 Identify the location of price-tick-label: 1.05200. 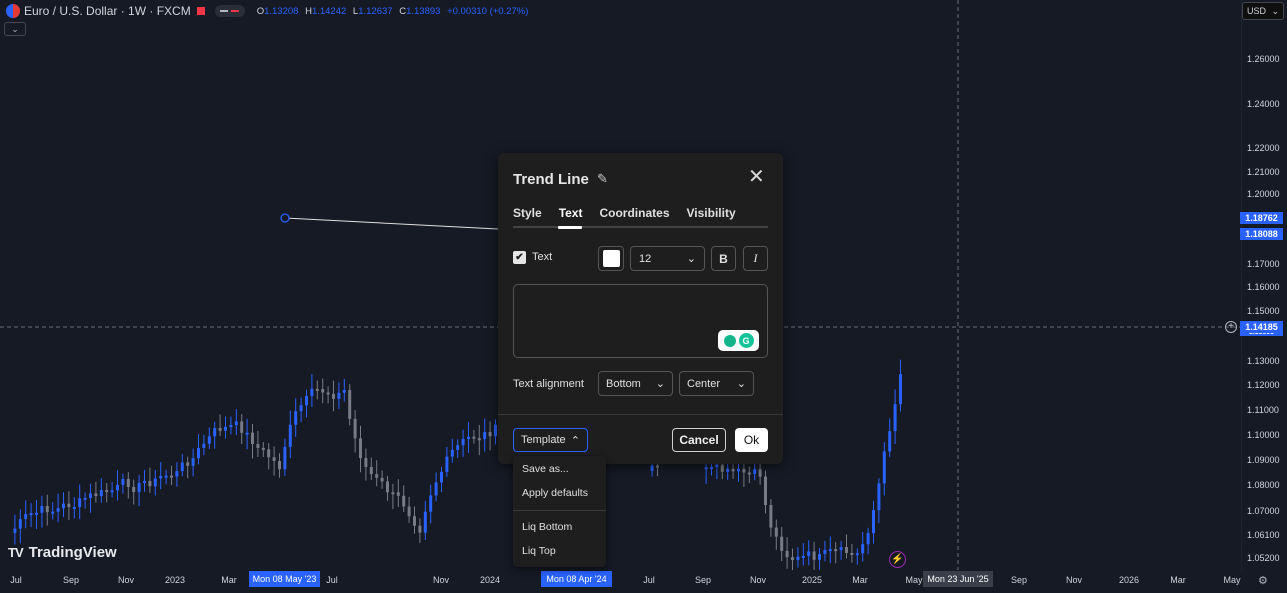
(1263, 558).